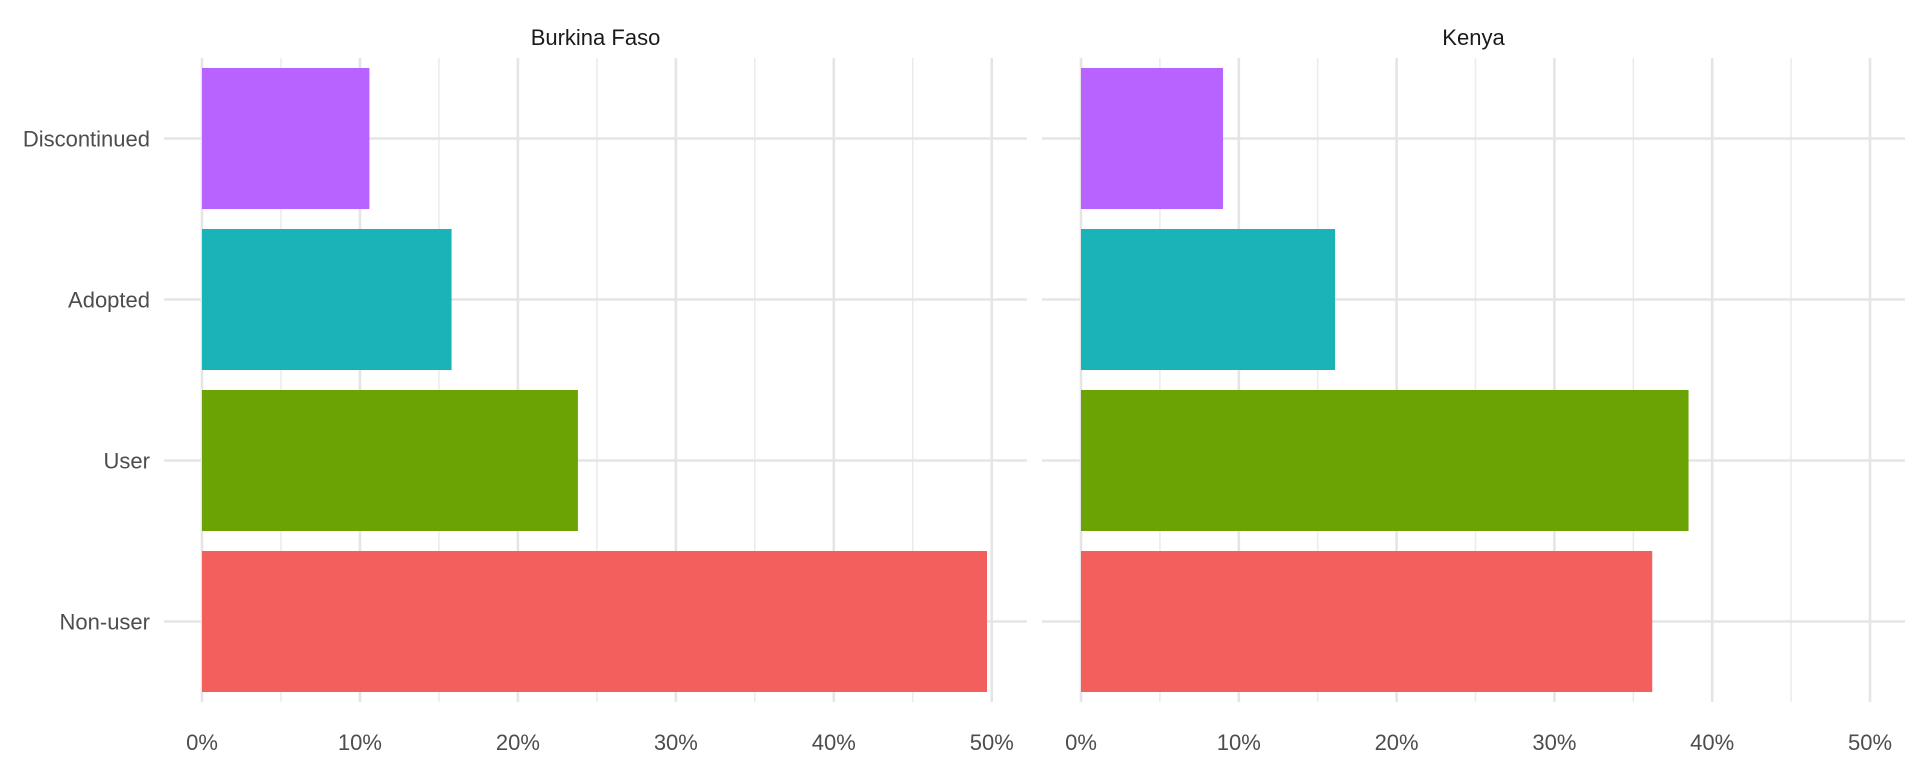 The image size is (1920, 768). I want to click on bar-kenya-user, so click(1385, 460).